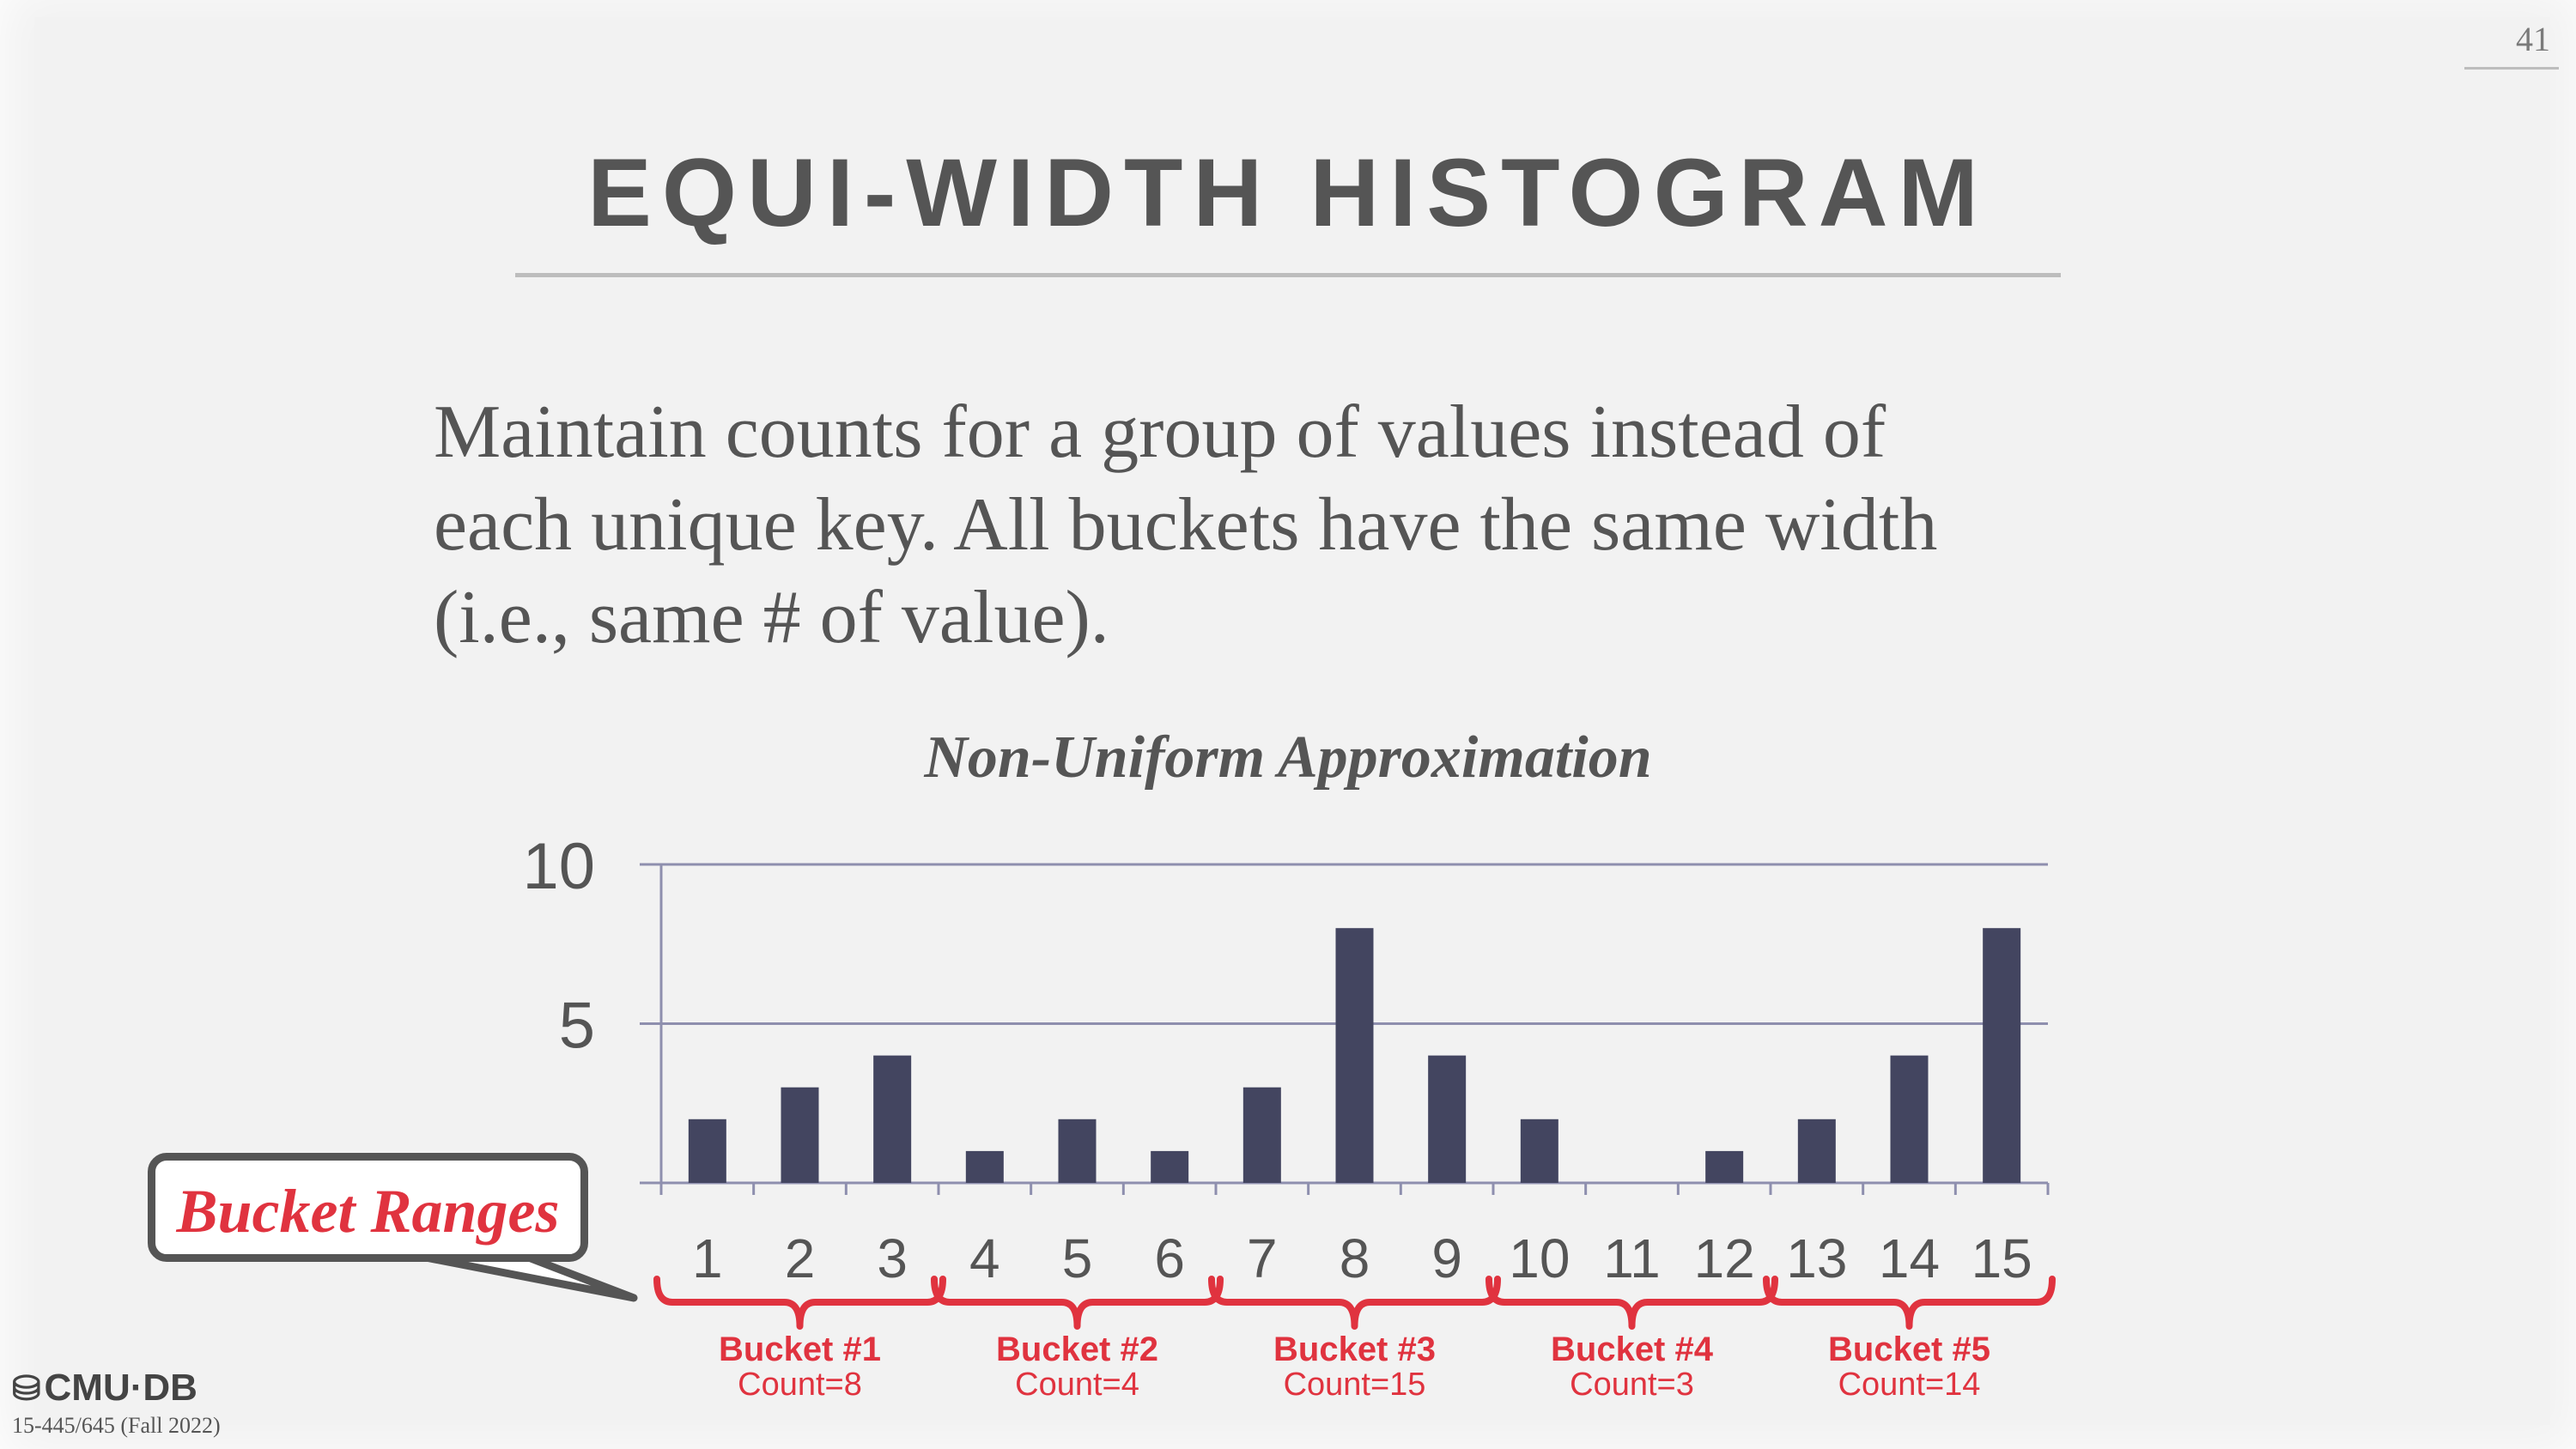 The image size is (2576, 1449). I want to click on x-tick-label: 5, so click(1078, 1258).